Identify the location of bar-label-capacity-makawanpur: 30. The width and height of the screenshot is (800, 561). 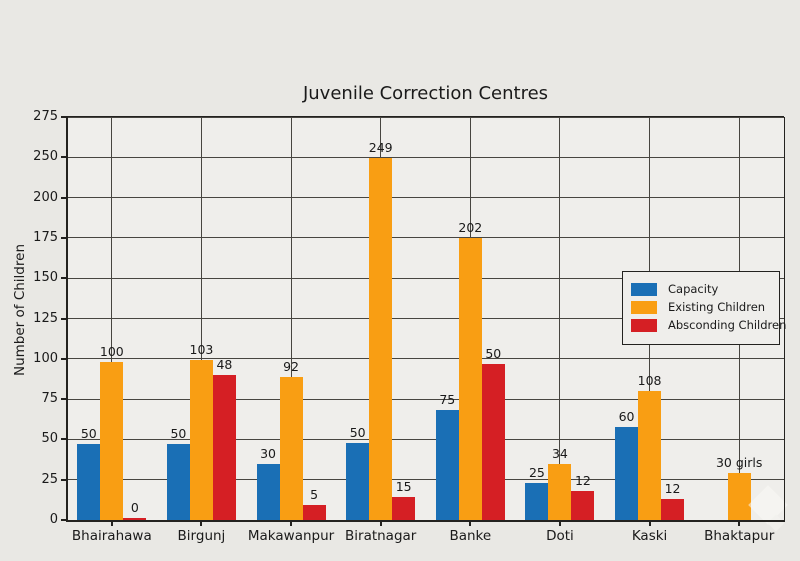
(268, 453).